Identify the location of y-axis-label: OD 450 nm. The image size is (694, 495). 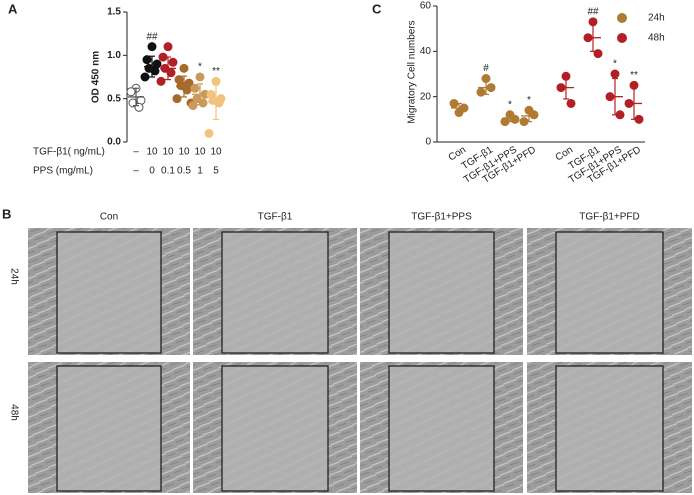
(96, 77).